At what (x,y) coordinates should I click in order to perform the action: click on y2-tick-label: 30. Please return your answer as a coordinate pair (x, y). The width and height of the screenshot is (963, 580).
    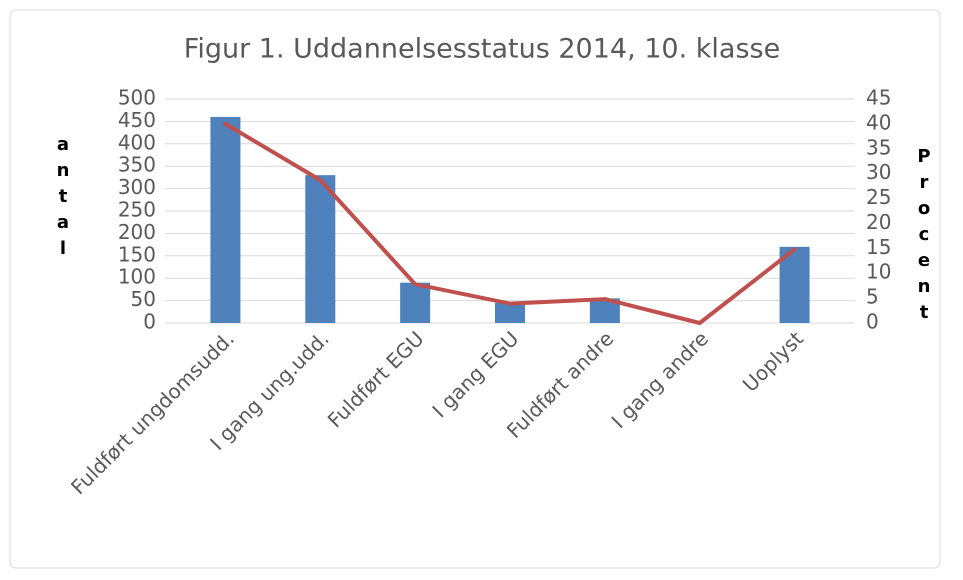
    Looking at the image, I should click on (878, 172).